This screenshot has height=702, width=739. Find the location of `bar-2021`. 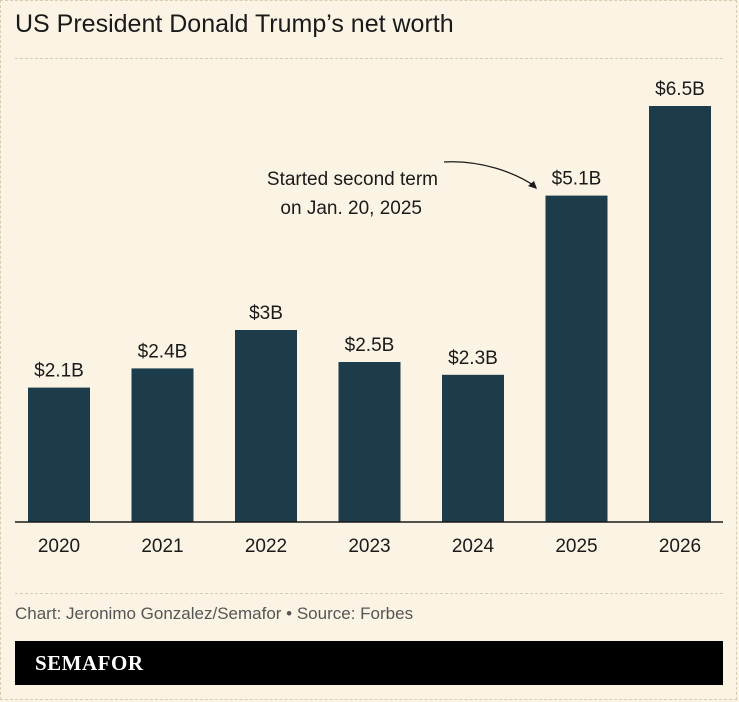

bar-2021 is located at coordinates (162, 445).